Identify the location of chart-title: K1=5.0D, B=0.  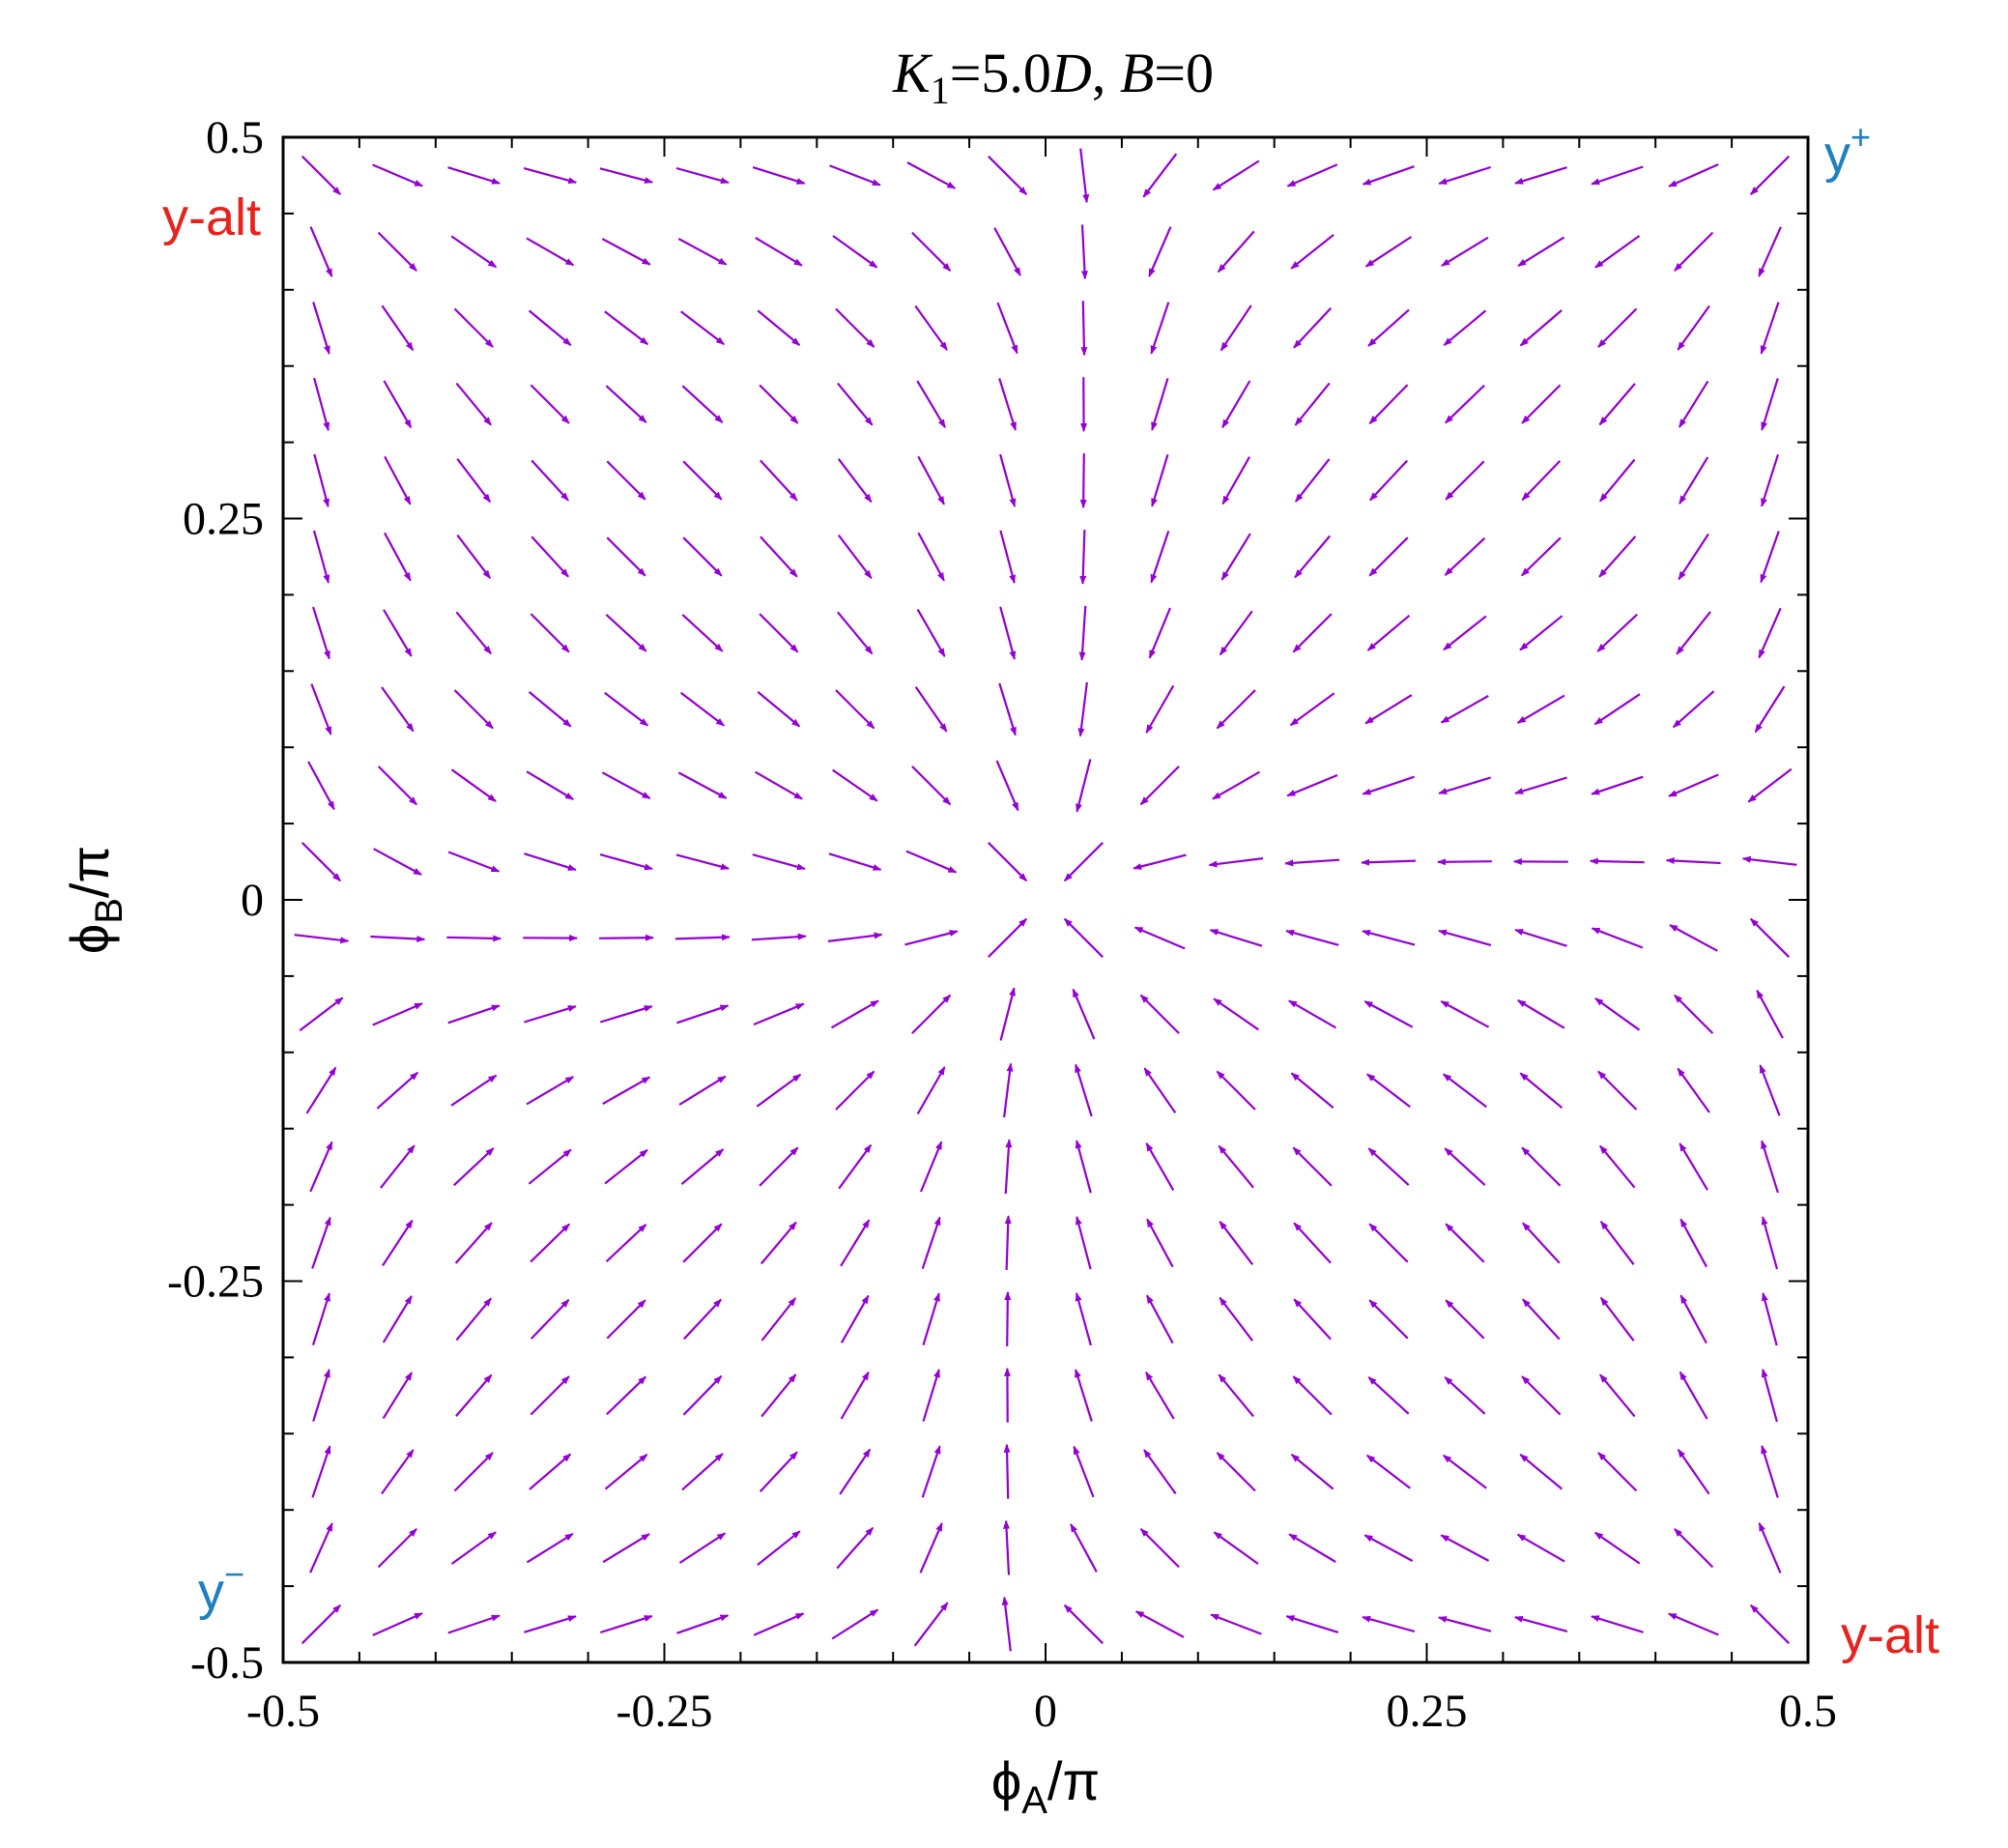
(1053, 77).